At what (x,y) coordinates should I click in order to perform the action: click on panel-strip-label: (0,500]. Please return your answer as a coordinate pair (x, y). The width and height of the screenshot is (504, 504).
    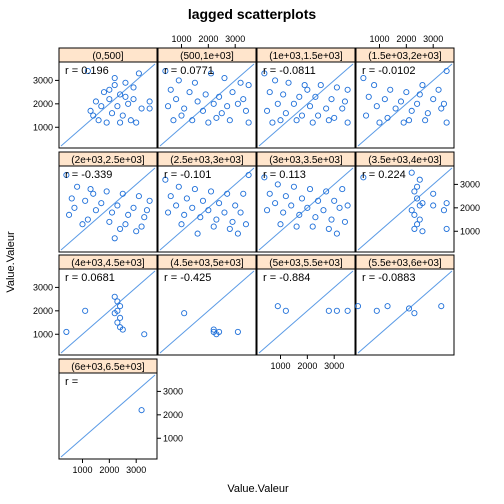
    Looking at the image, I should click on (107, 56).